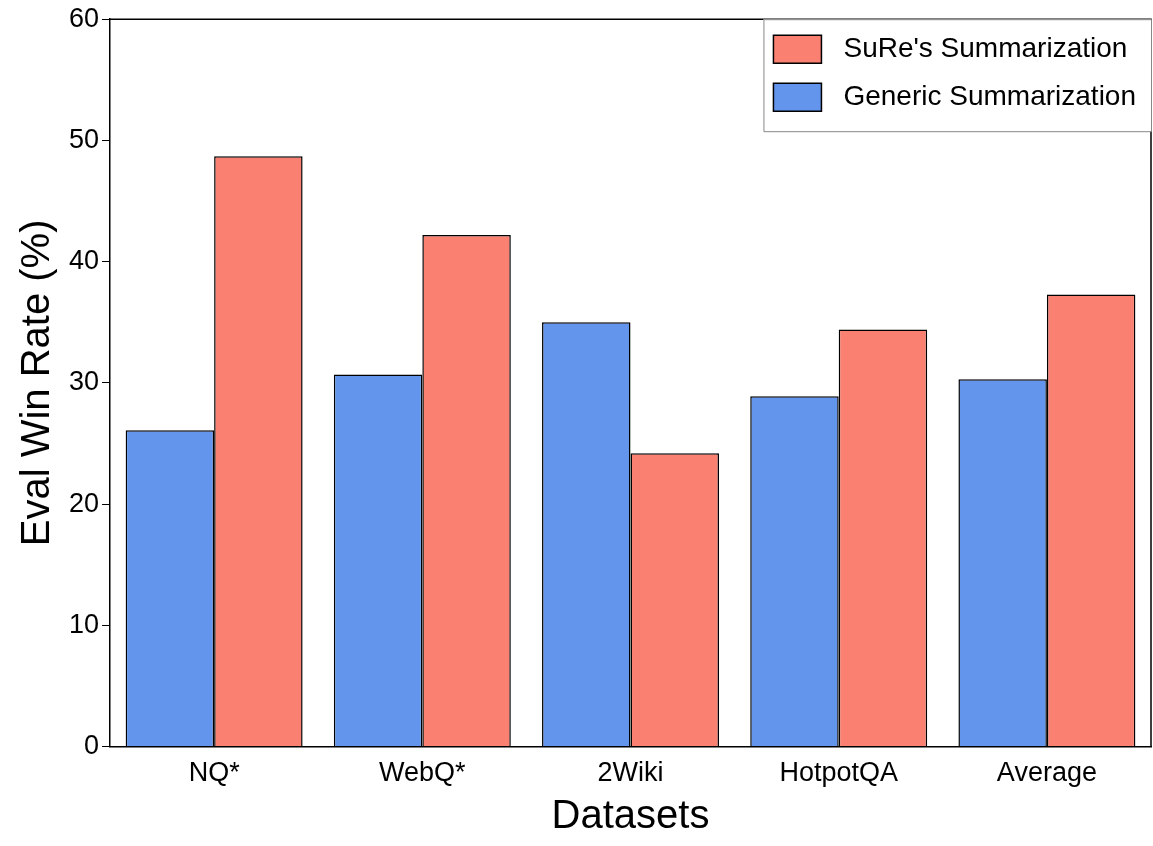 Image resolution: width=1153 pixels, height=846 pixels. I want to click on x-tick-label: 2Wiki, so click(630, 772).